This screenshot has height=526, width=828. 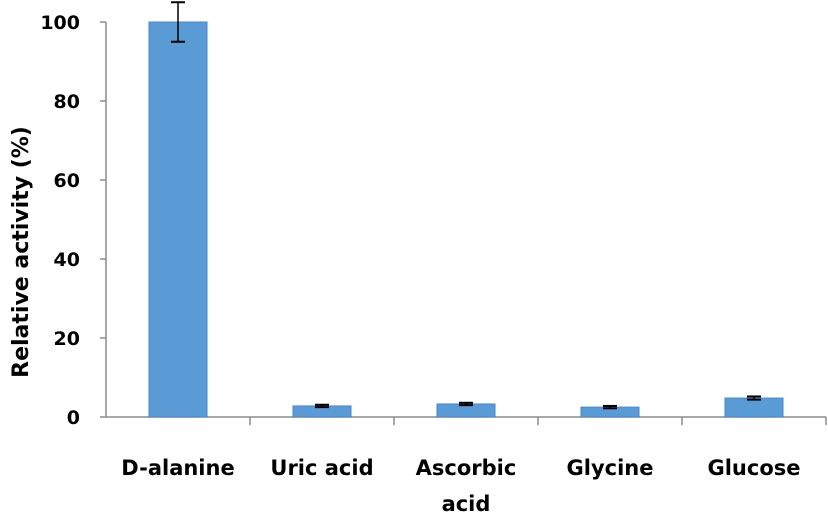 I want to click on y-axis-title: Relative activity (%), so click(x=21, y=252).